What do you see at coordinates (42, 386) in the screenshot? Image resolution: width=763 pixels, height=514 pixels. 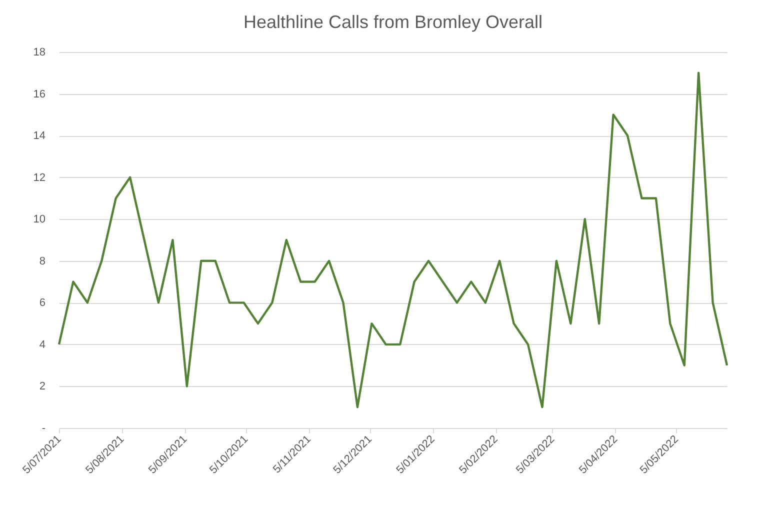 I see `y-tick-label: 2` at bounding box center [42, 386].